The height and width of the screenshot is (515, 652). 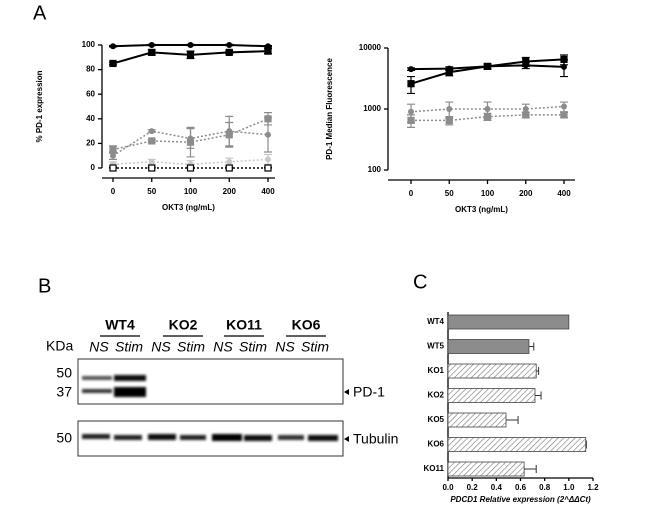 What do you see at coordinates (448, 487) in the screenshot?
I see `x-tick-label: 0.0` at bounding box center [448, 487].